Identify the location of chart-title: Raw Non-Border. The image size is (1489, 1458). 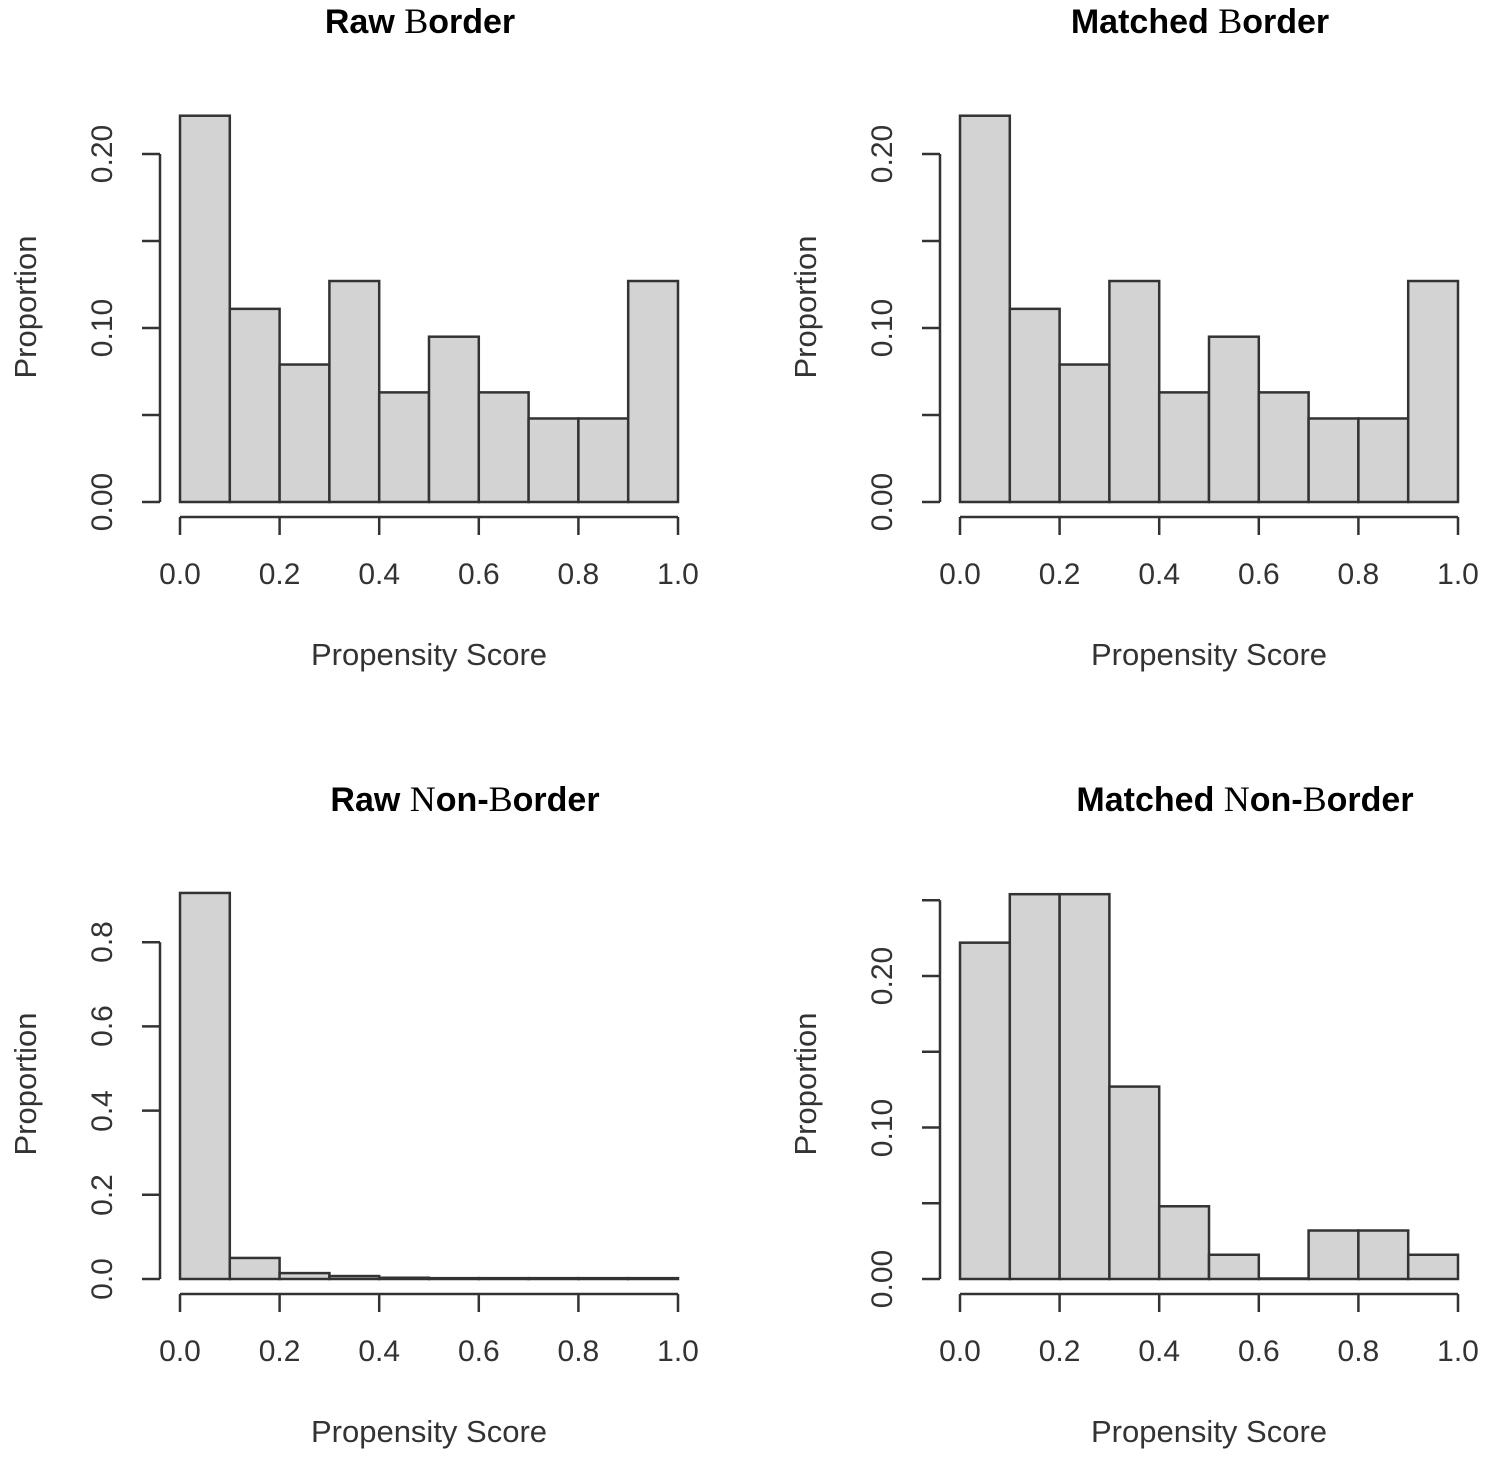
(465, 799).